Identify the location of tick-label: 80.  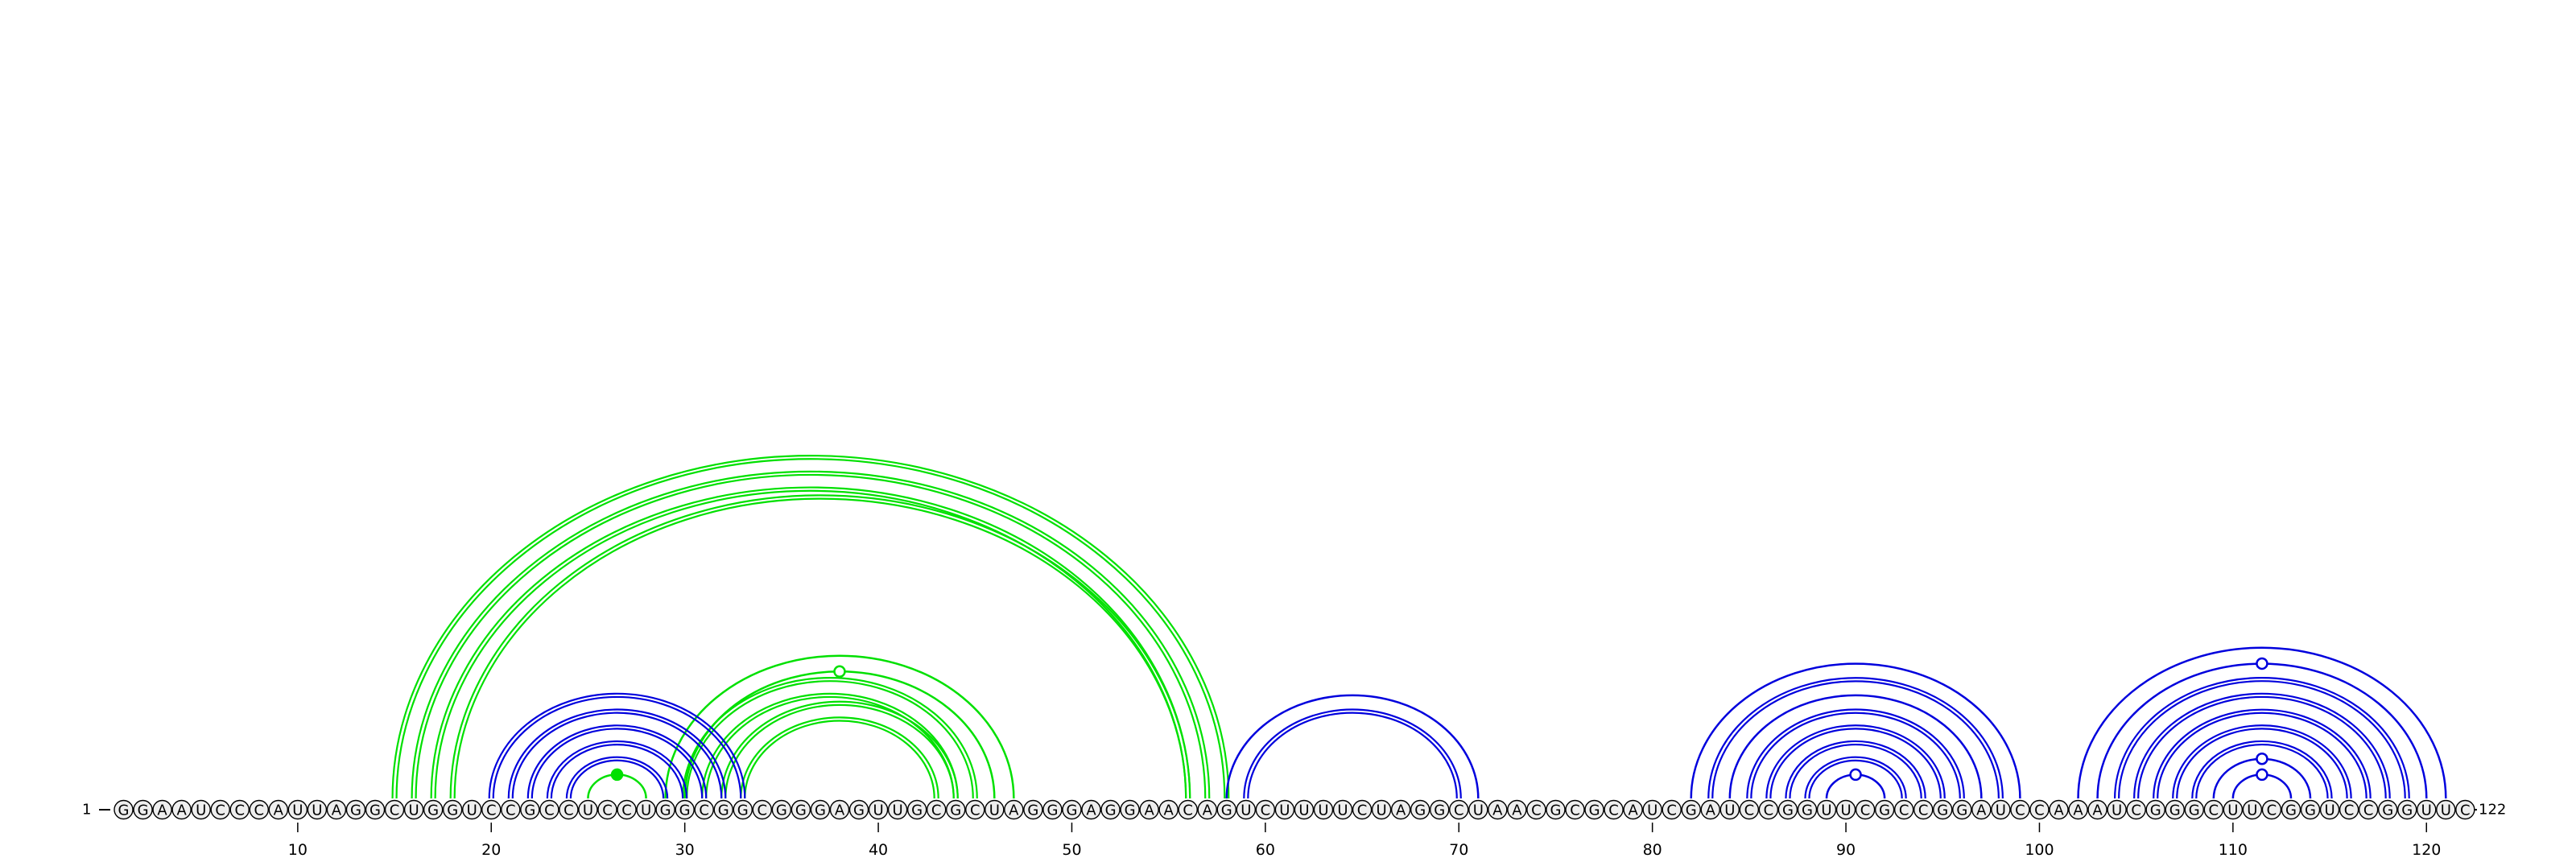
(1652, 850).